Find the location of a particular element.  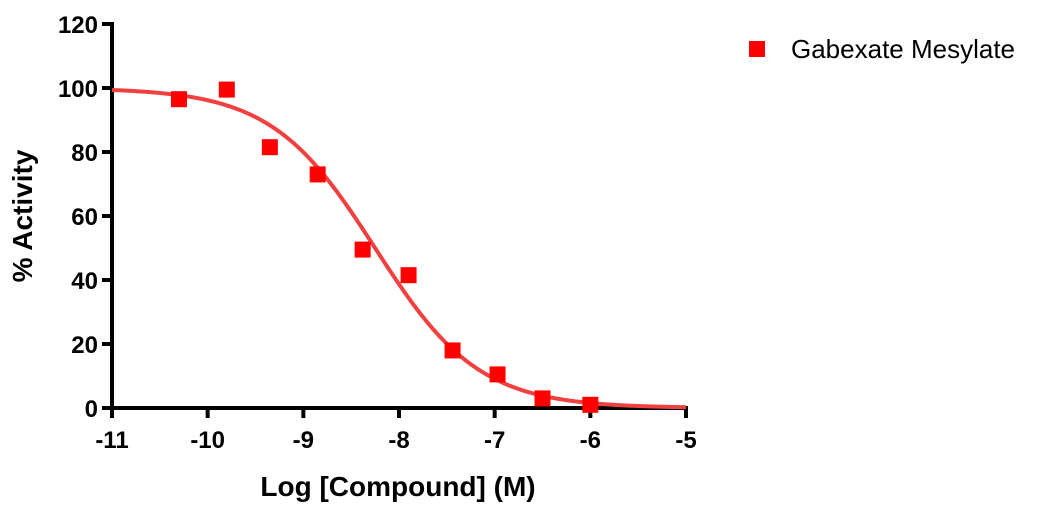

y-tick-label: 20 is located at coordinates (84, 345).